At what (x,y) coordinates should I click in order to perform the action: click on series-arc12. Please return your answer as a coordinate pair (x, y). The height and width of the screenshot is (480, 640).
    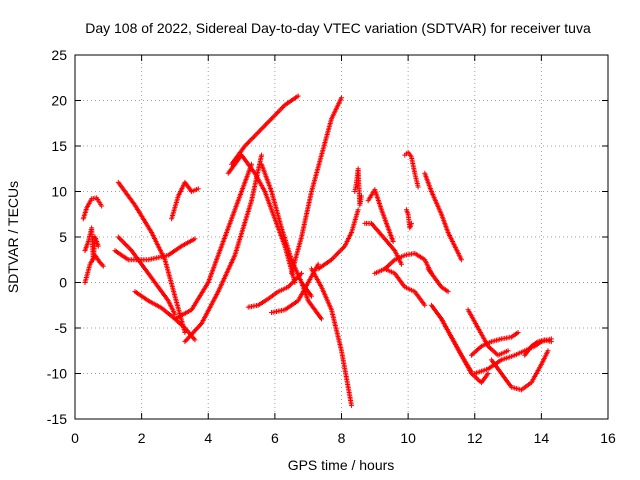
    Looking at the image, I should click on (265, 130).